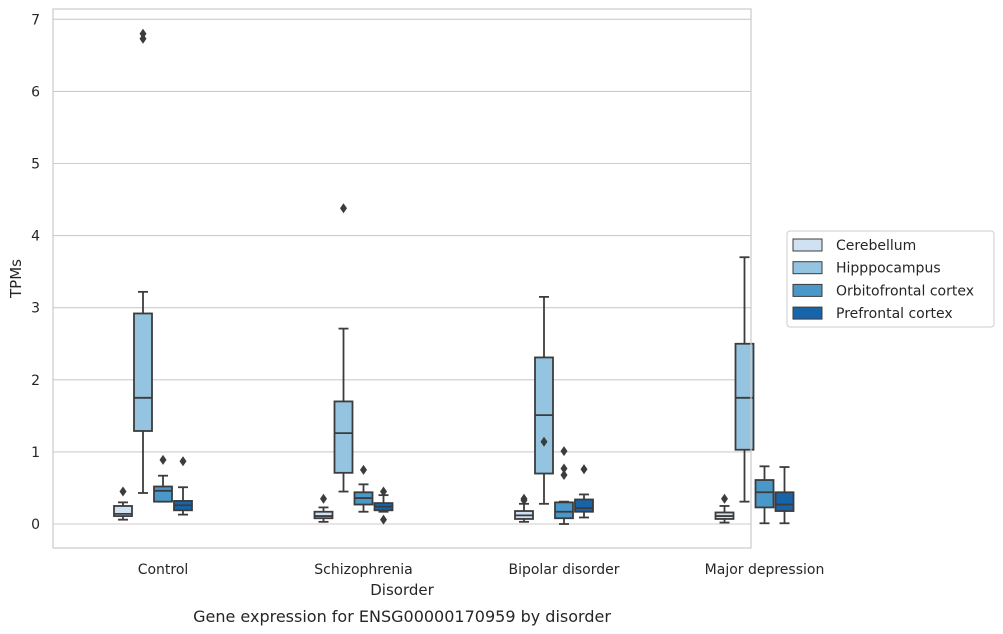 This screenshot has height=634, width=1003. I want to click on x-tick-label: Bipolar disorder, so click(563, 570).